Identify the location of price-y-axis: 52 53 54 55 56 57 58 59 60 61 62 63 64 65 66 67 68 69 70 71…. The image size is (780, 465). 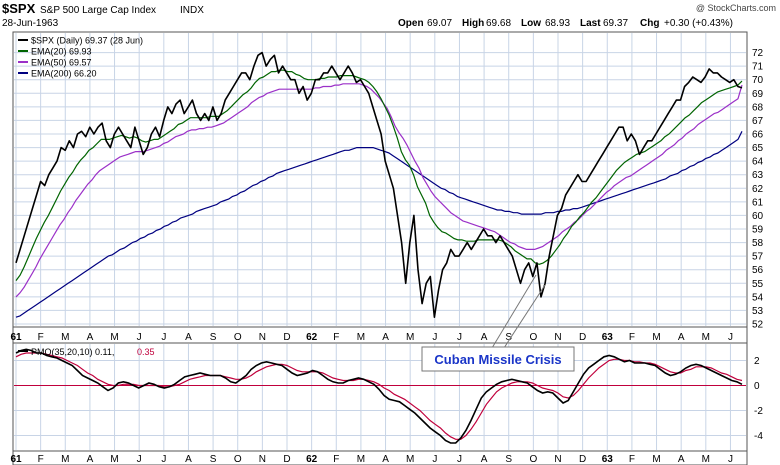
(758, 189).